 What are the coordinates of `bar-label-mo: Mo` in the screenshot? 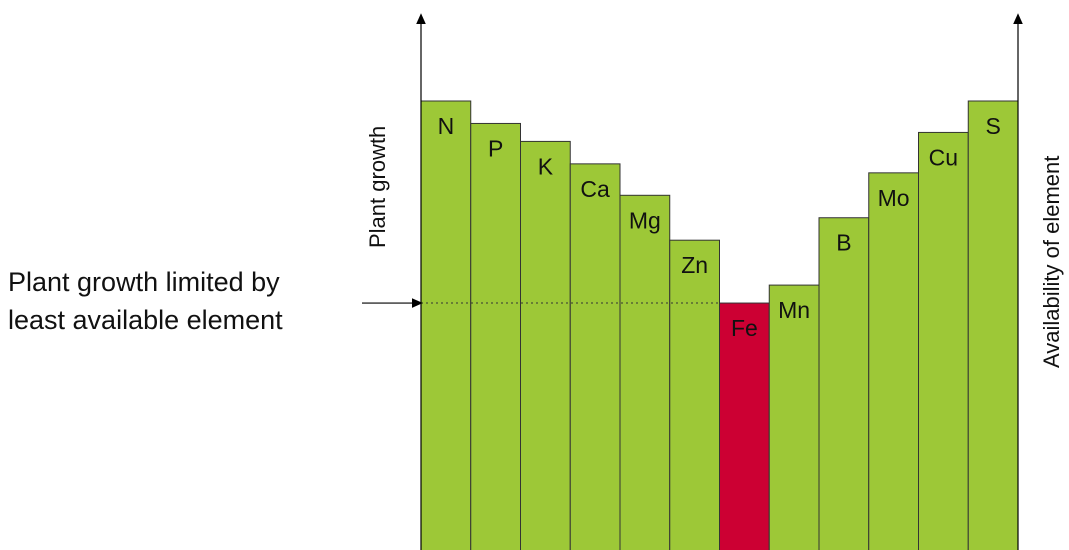 It's located at (894, 198).